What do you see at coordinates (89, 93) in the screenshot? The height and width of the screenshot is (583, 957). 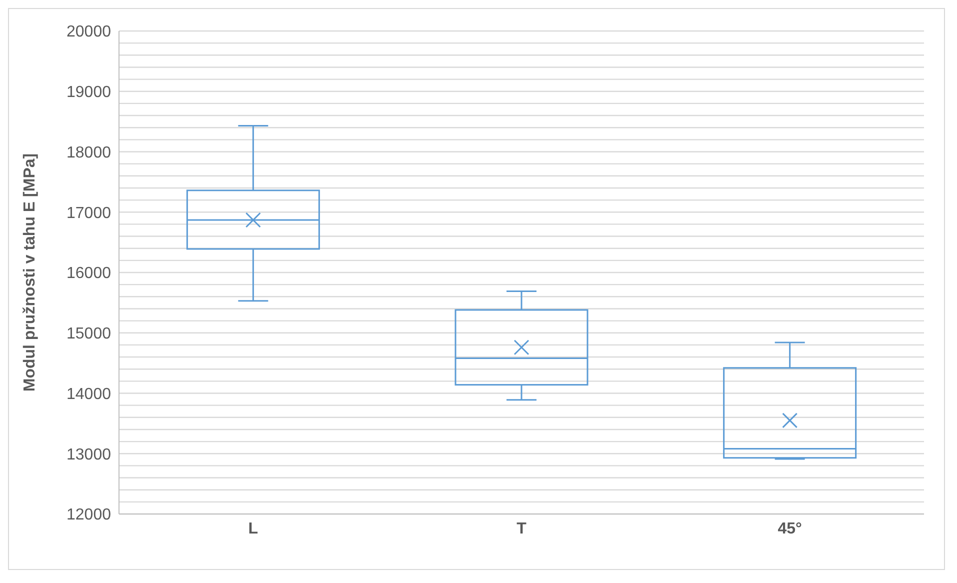 I see `y-tick-label: 19000` at bounding box center [89, 93].